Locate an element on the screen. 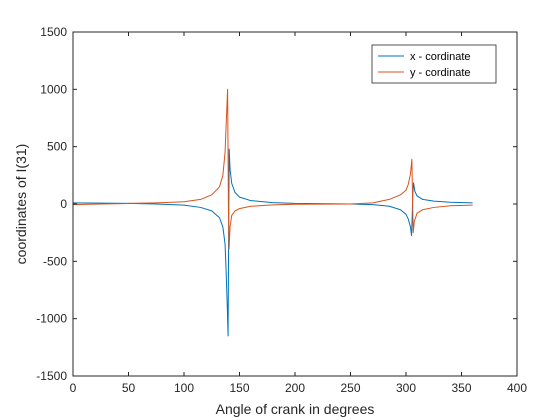 The height and width of the screenshot is (420, 560). x-tick-label: 0 is located at coordinates (73, 388).